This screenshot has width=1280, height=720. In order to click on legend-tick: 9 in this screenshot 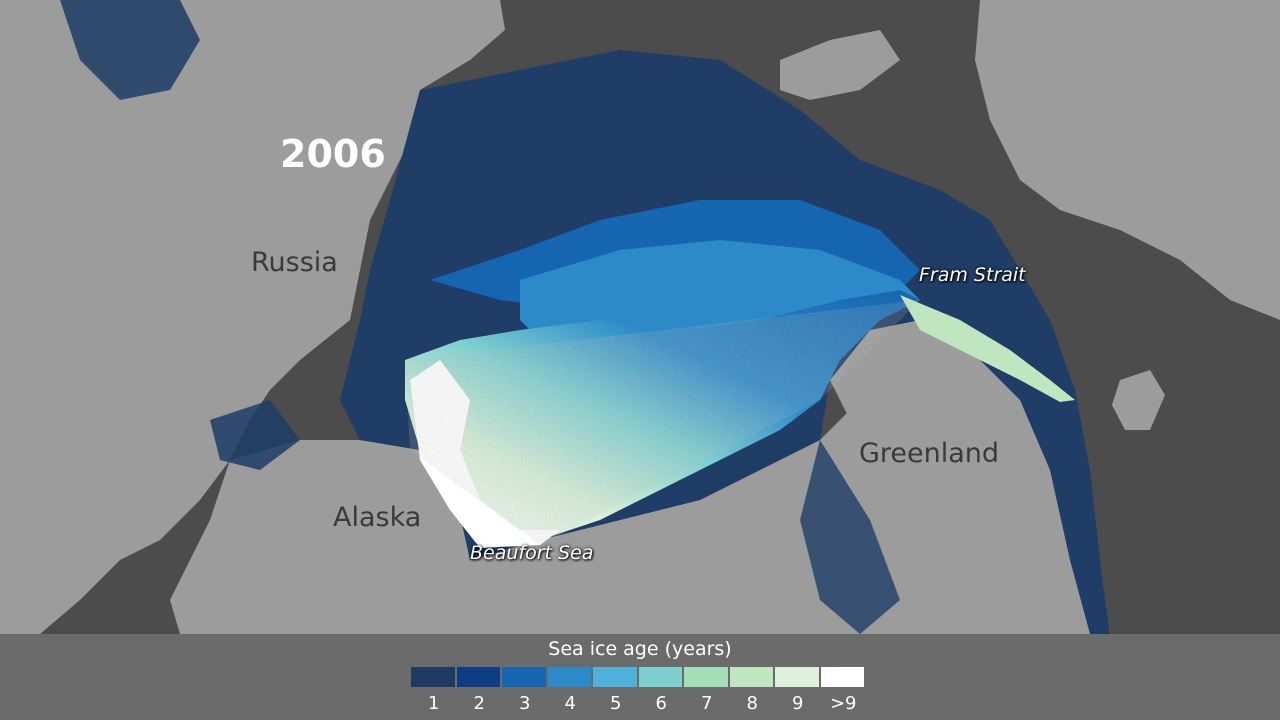, I will do `click(798, 703)`.